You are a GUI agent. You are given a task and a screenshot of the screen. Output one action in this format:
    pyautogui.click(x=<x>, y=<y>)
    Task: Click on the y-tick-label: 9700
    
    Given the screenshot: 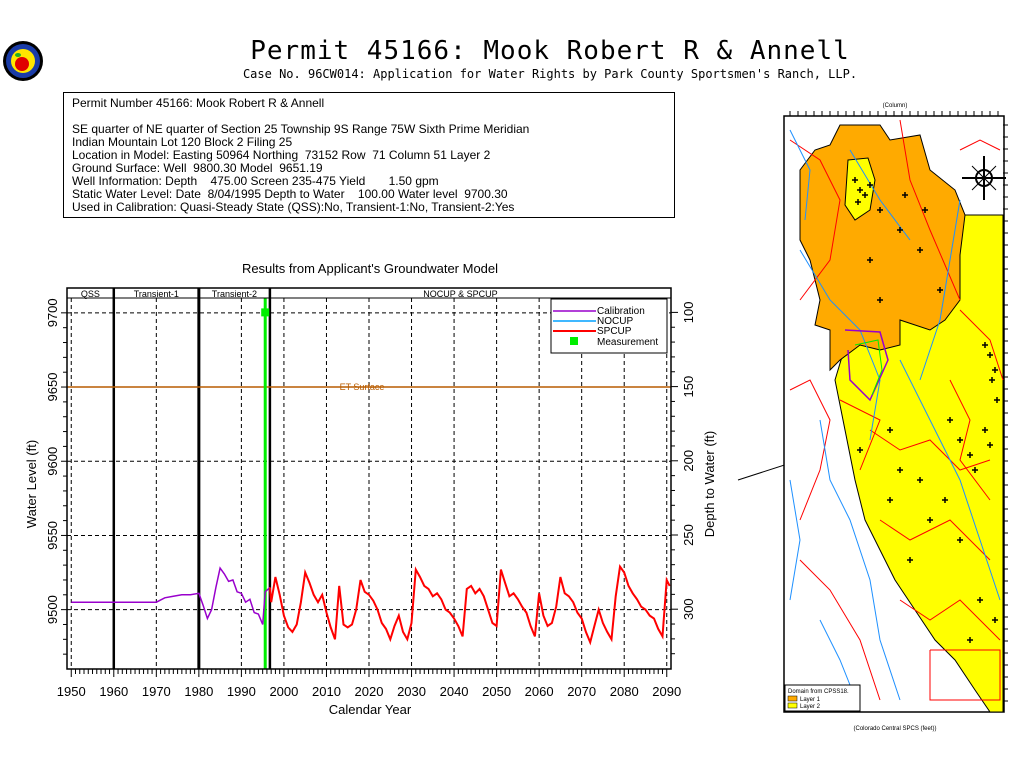 What is the action you would take?
    pyautogui.click(x=52, y=312)
    